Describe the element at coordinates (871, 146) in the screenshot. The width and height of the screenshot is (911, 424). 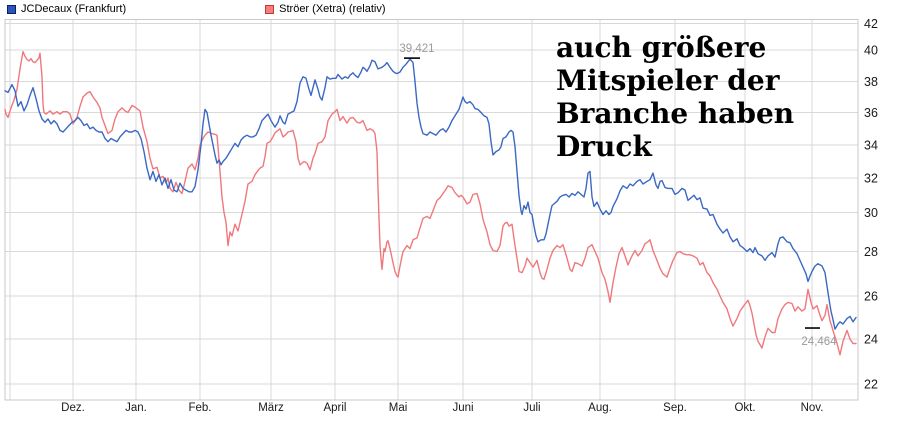
I see `y-axis-label: 34` at that location.